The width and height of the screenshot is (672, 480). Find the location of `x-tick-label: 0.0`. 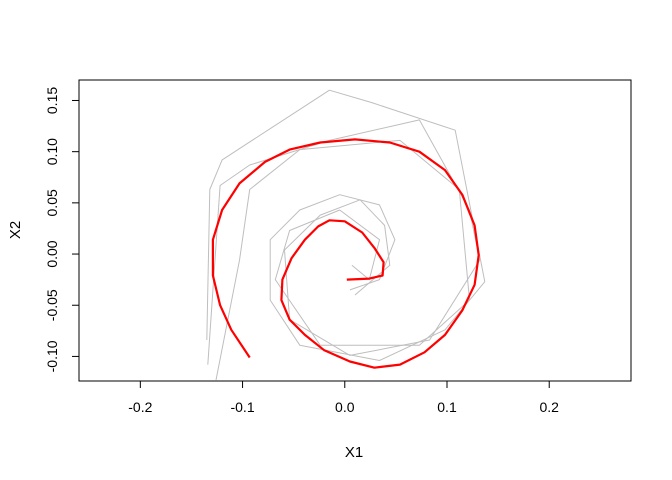

x-tick-label: 0.0 is located at coordinates (345, 407).